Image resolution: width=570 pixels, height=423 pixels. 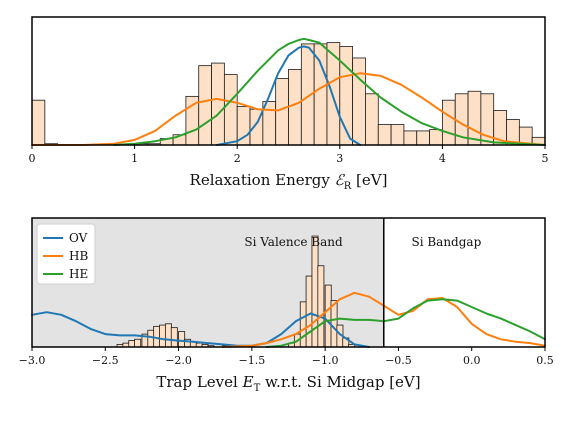 I want to click on trap-level-curves, so click(x=288, y=319).